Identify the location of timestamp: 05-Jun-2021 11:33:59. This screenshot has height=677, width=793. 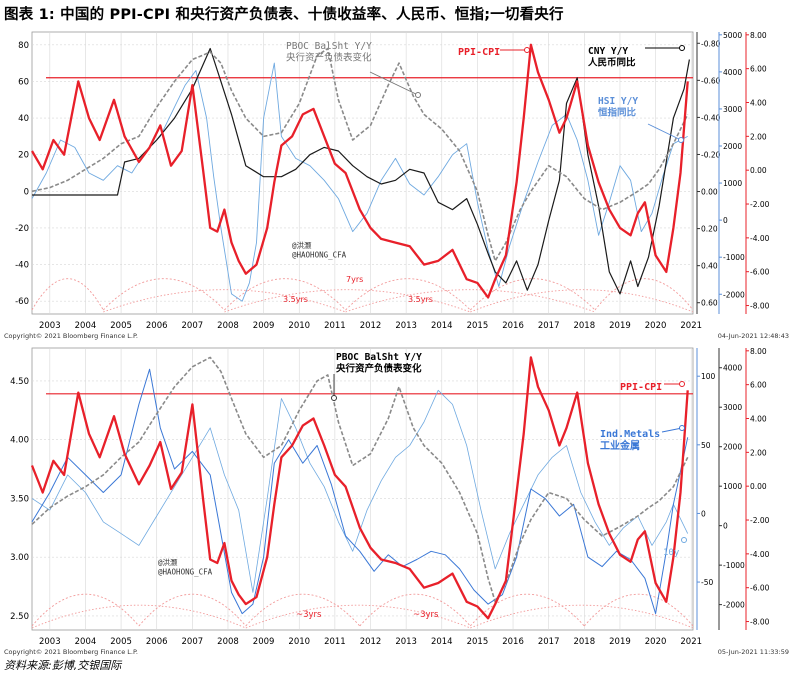
(753, 652).